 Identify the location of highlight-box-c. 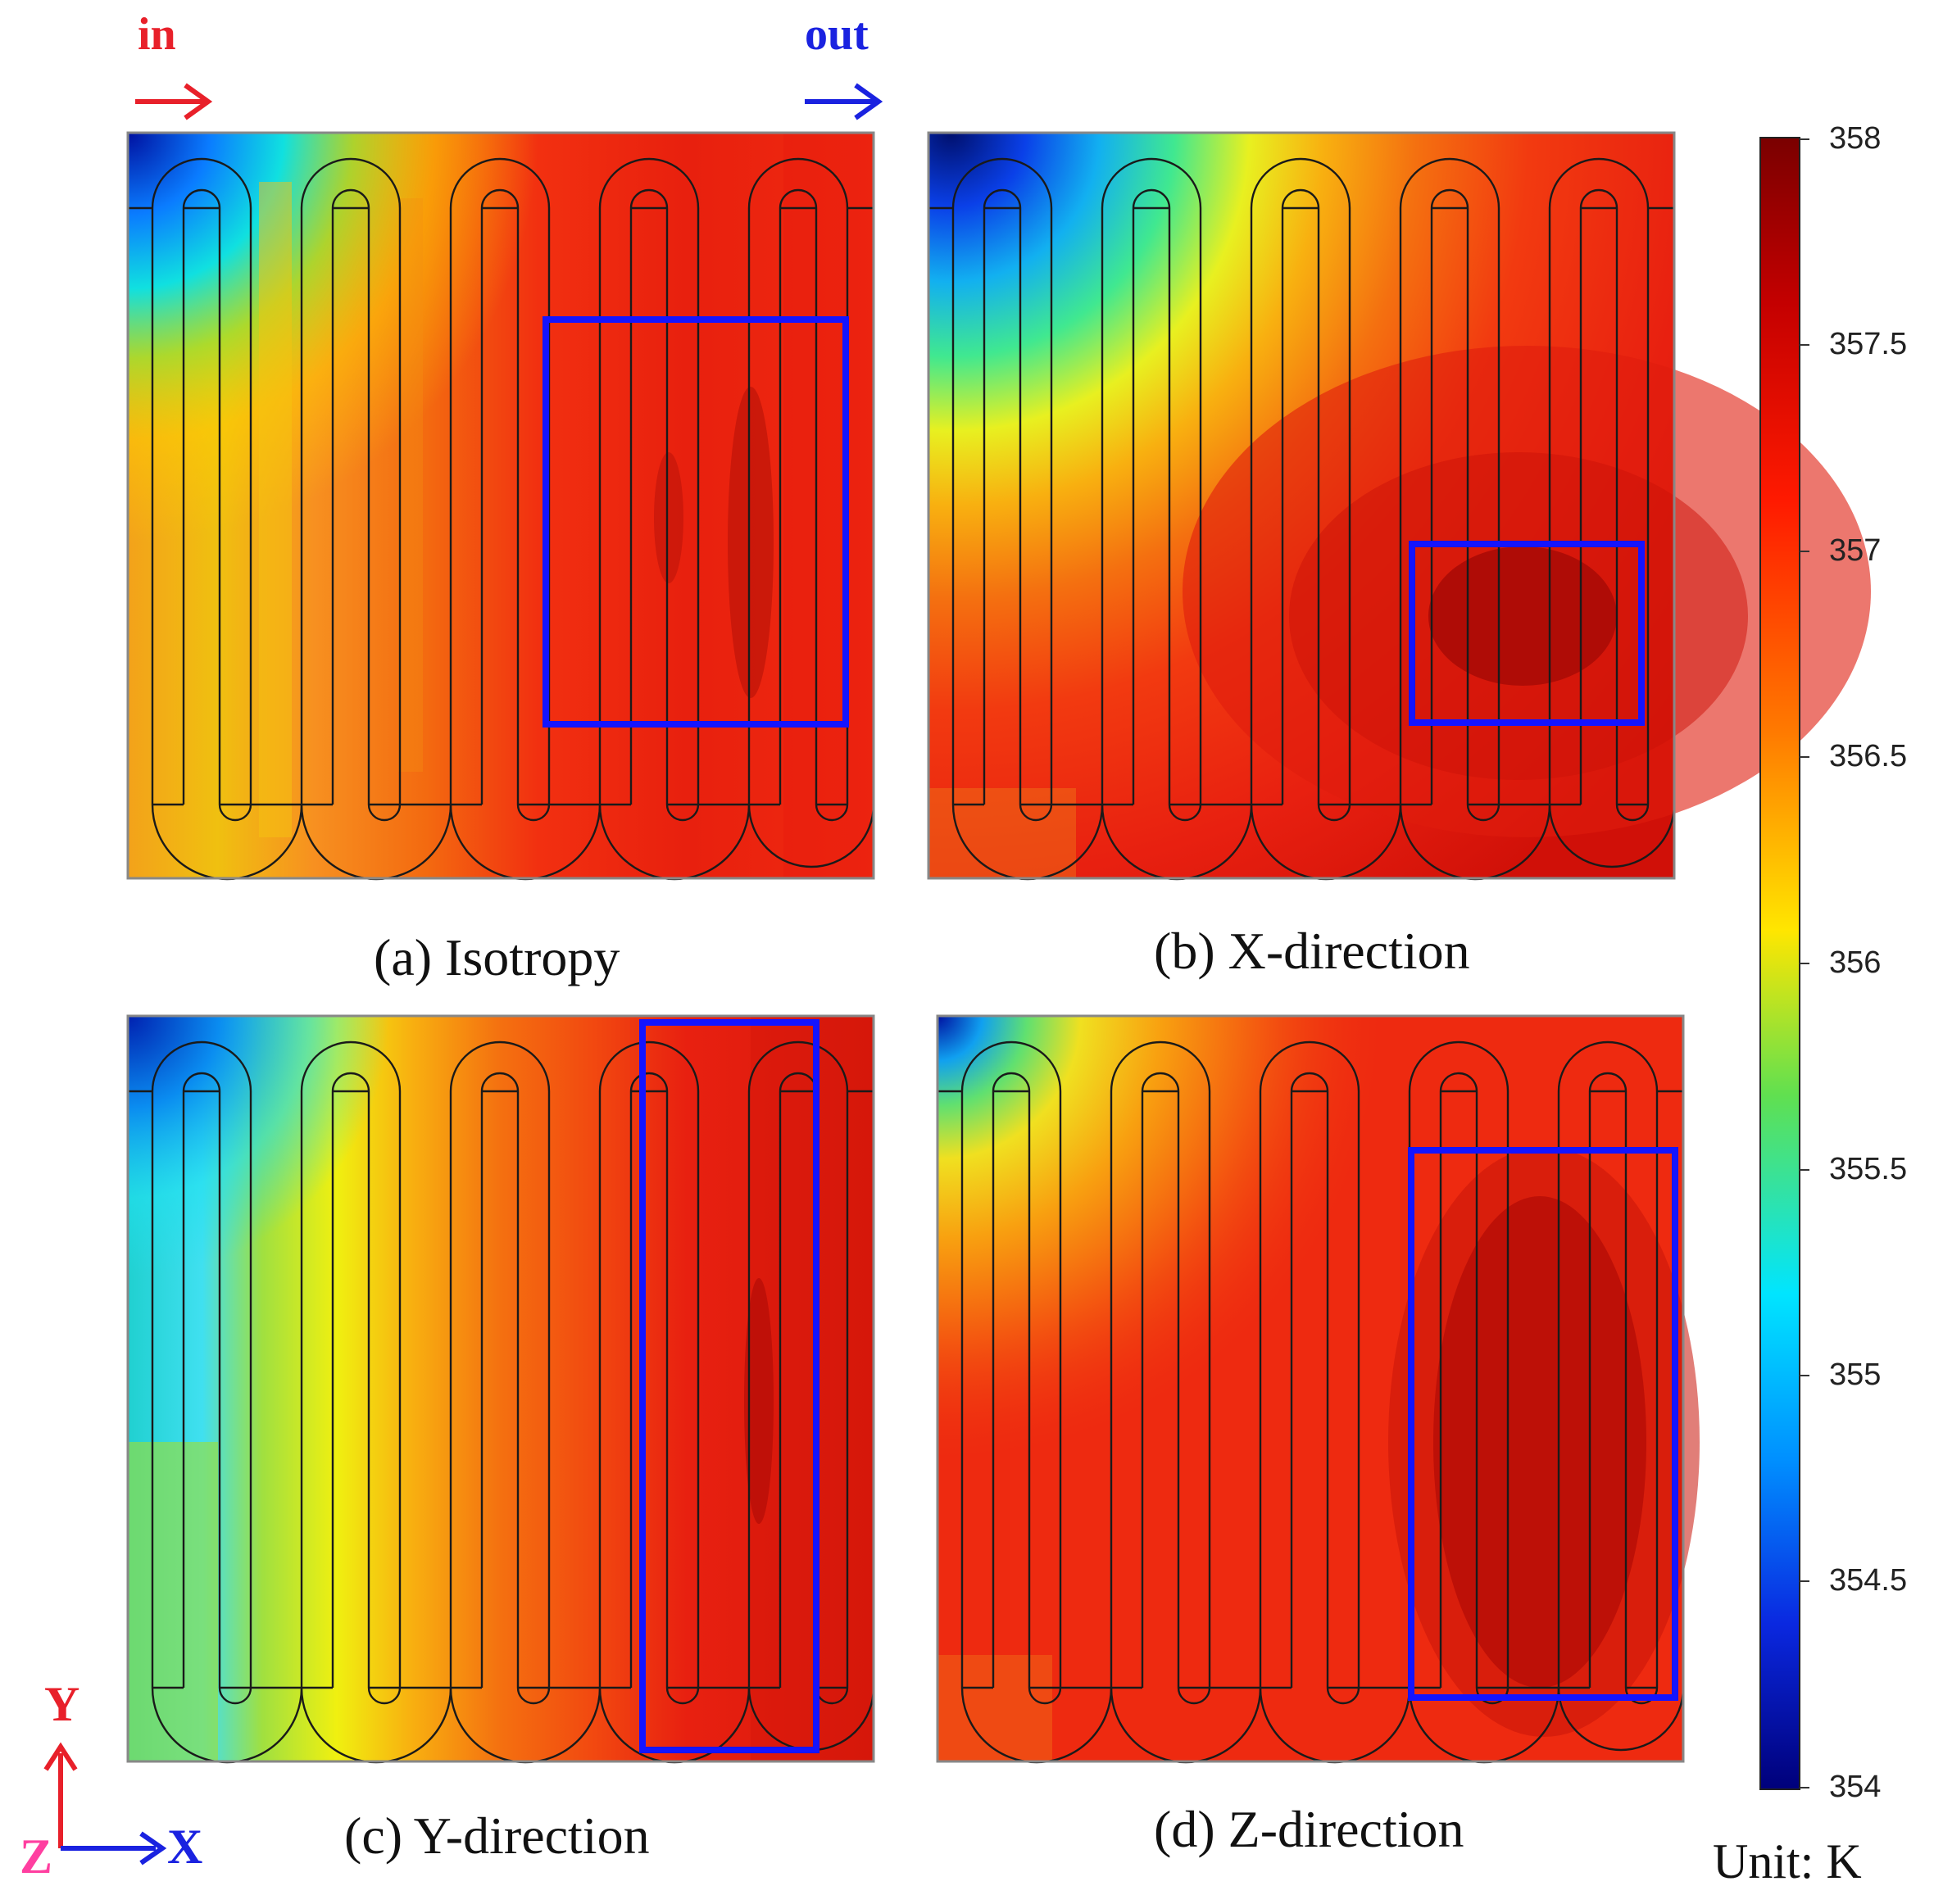
(729, 1386).